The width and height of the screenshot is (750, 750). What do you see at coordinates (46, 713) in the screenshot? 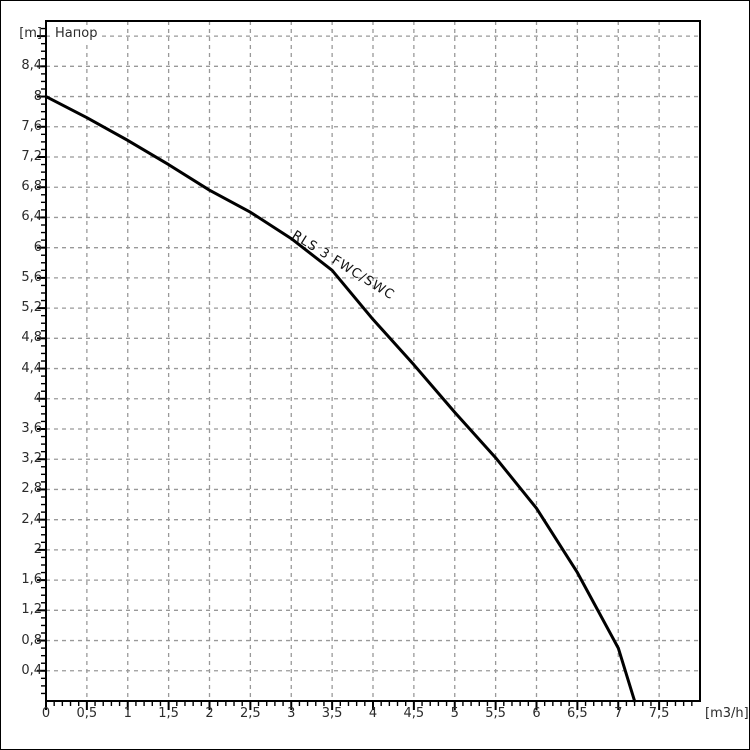
I see `x-tick-label: 0` at bounding box center [46, 713].